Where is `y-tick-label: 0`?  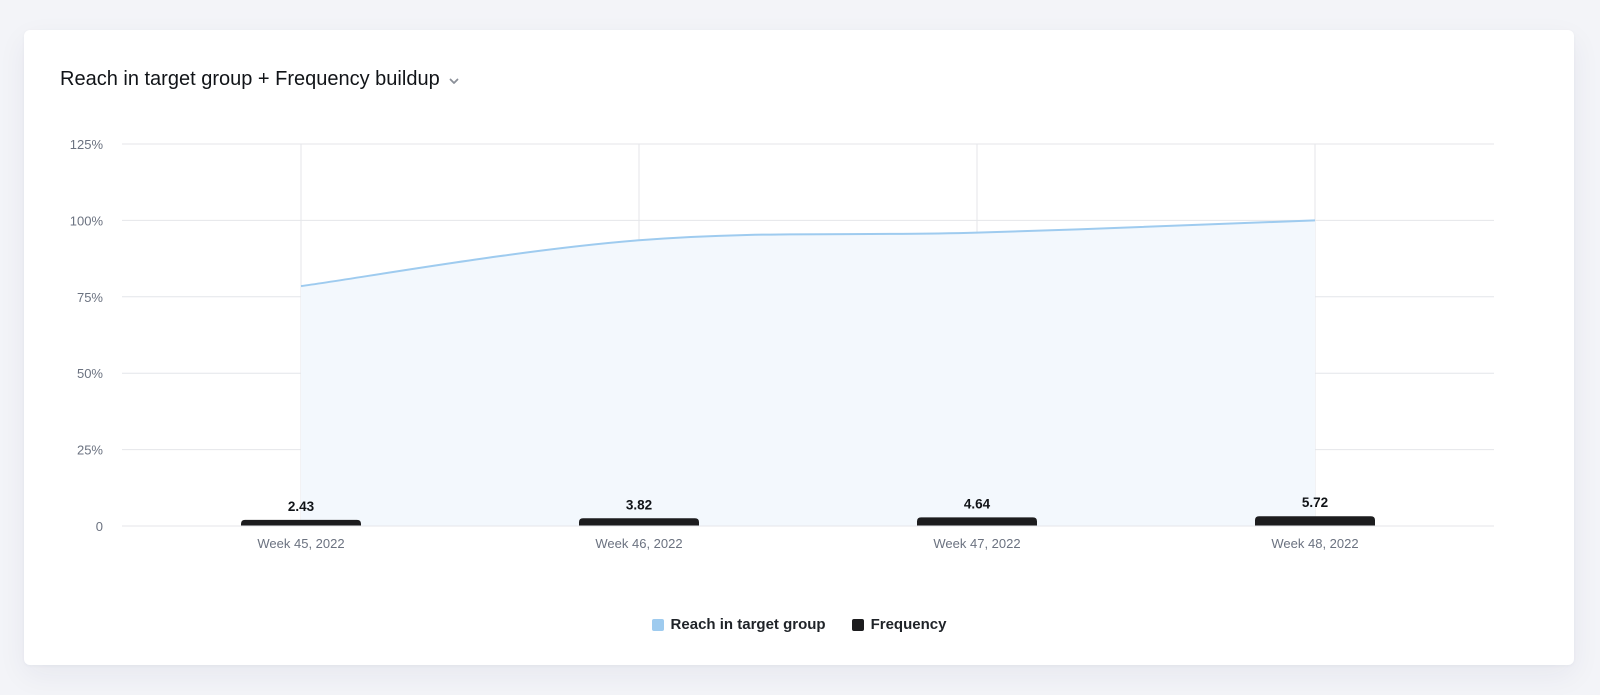
y-tick-label: 0 is located at coordinates (99, 526).